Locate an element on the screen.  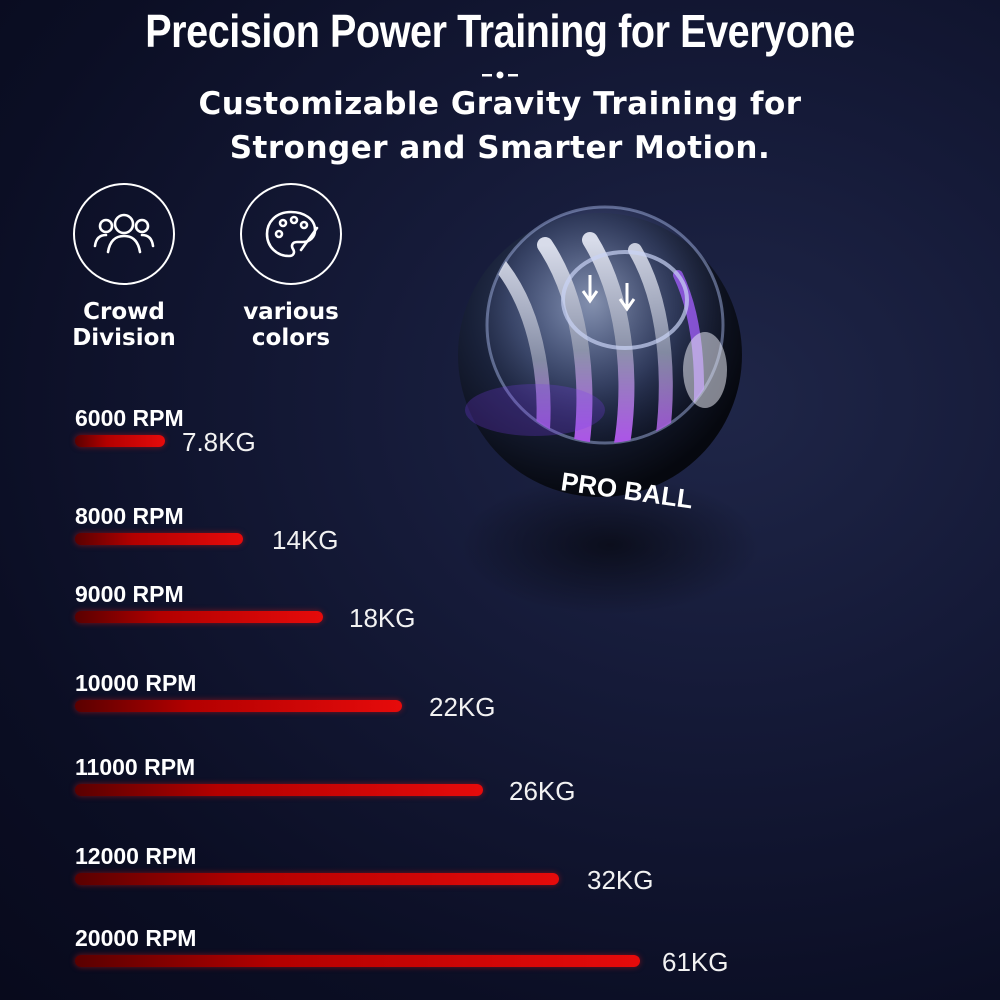
weight-label: 32KG is located at coordinates (620, 880).